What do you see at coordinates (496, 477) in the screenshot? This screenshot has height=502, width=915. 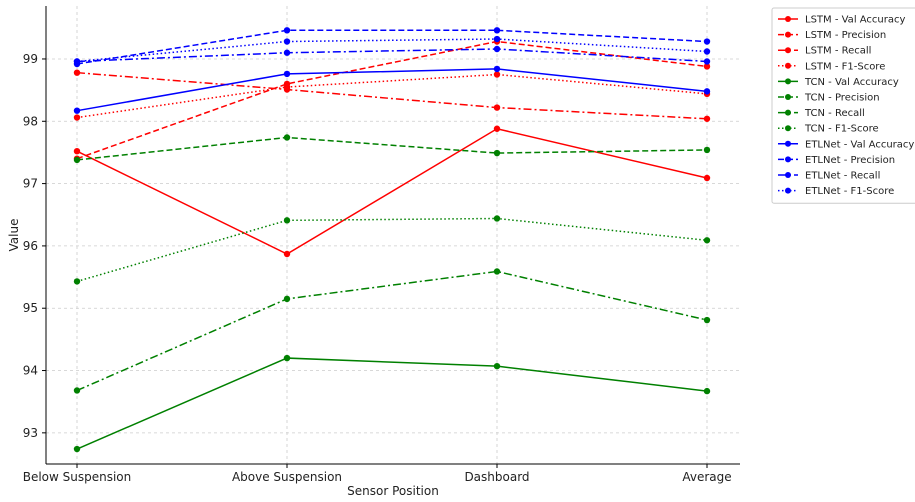 I see `x-tick-label: Dashboard` at bounding box center [496, 477].